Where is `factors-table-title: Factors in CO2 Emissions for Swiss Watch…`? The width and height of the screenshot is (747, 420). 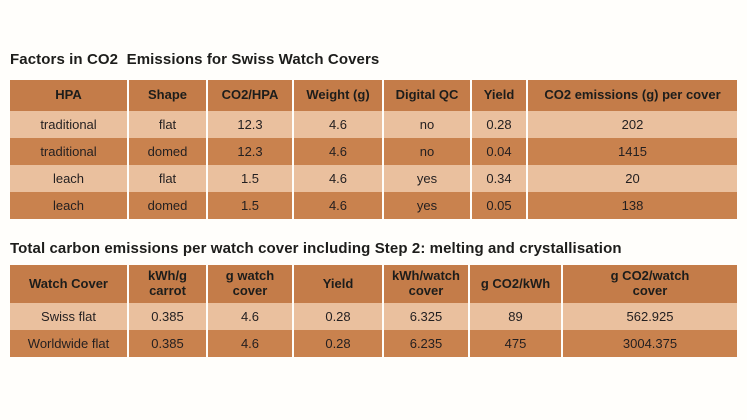
factors-table-title: Factors in CO2 Emissions for Swiss Watch… is located at coordinates (195, 59).